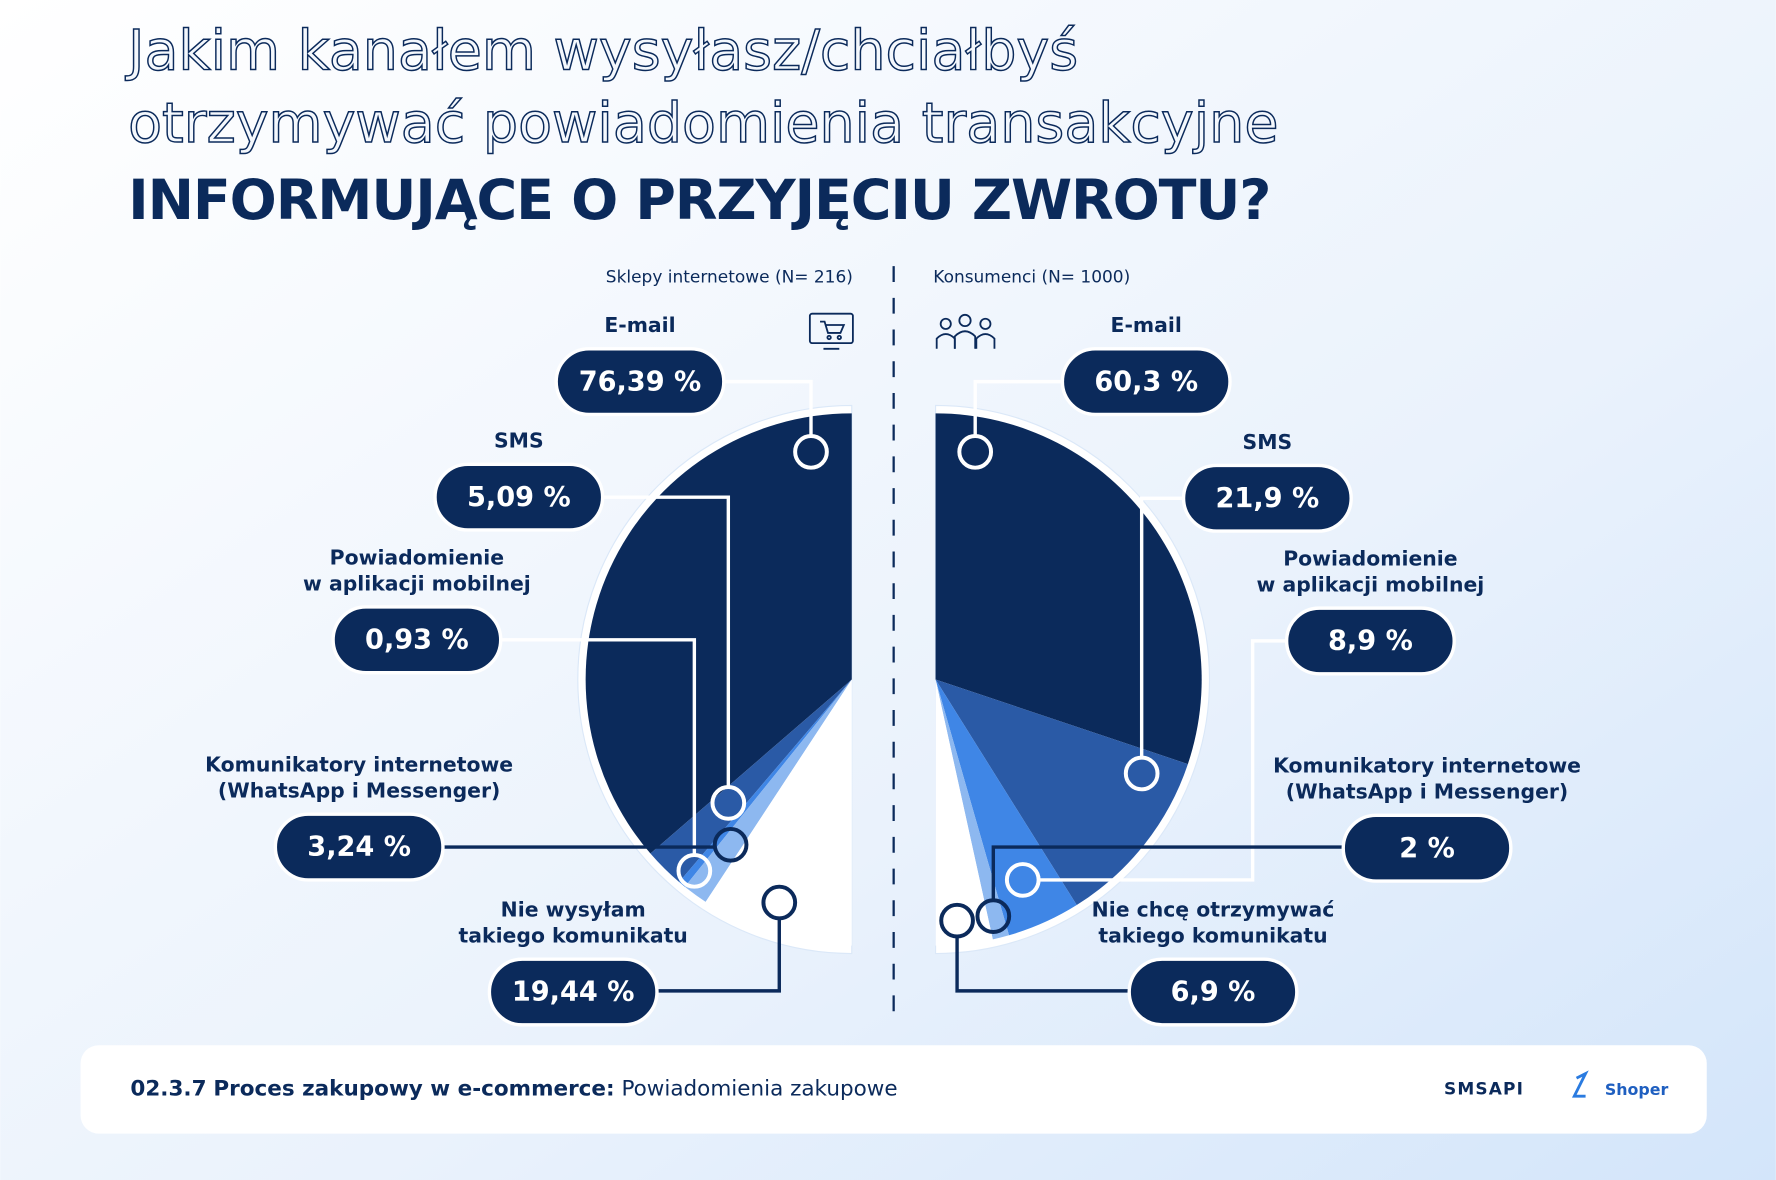 This screenshot has width=1776, height=1180. I want to click on footer-section: Proces zakupowy w e-commerce:, so click(413, 1088).